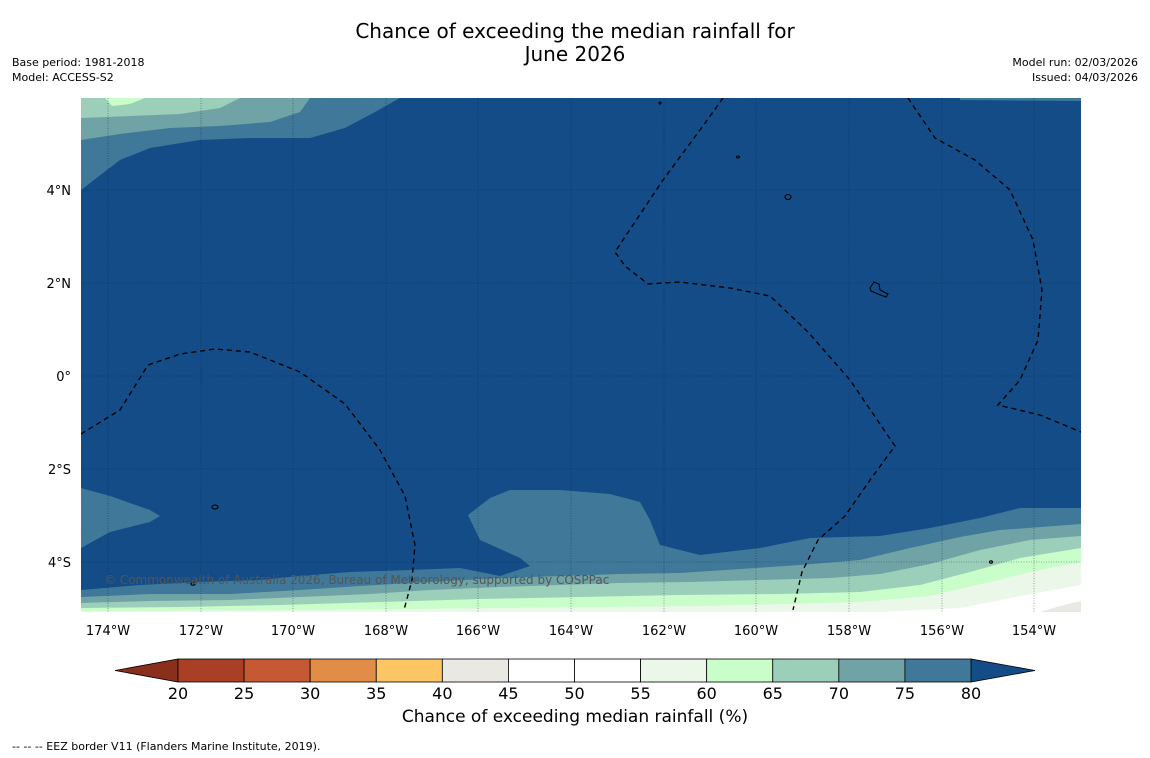 Image resolution: width=1150 pixels, height=758 pixels. I want to click on lon-label: 174°W, so click(108, 631).